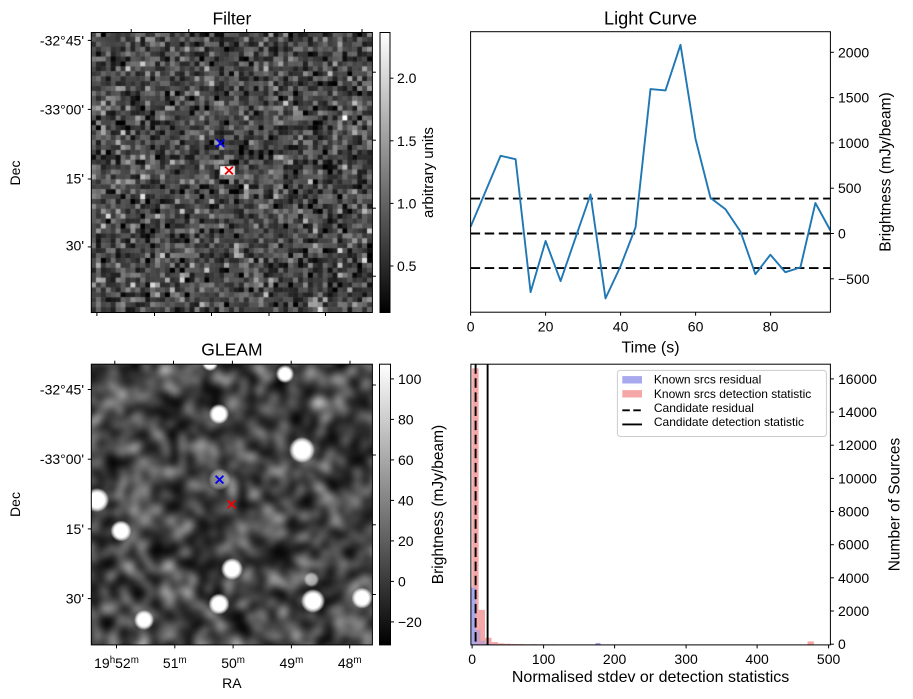  Describe the element at coordinates (757, 659) in the screenshot. I see `svg-text: 400` at that location.